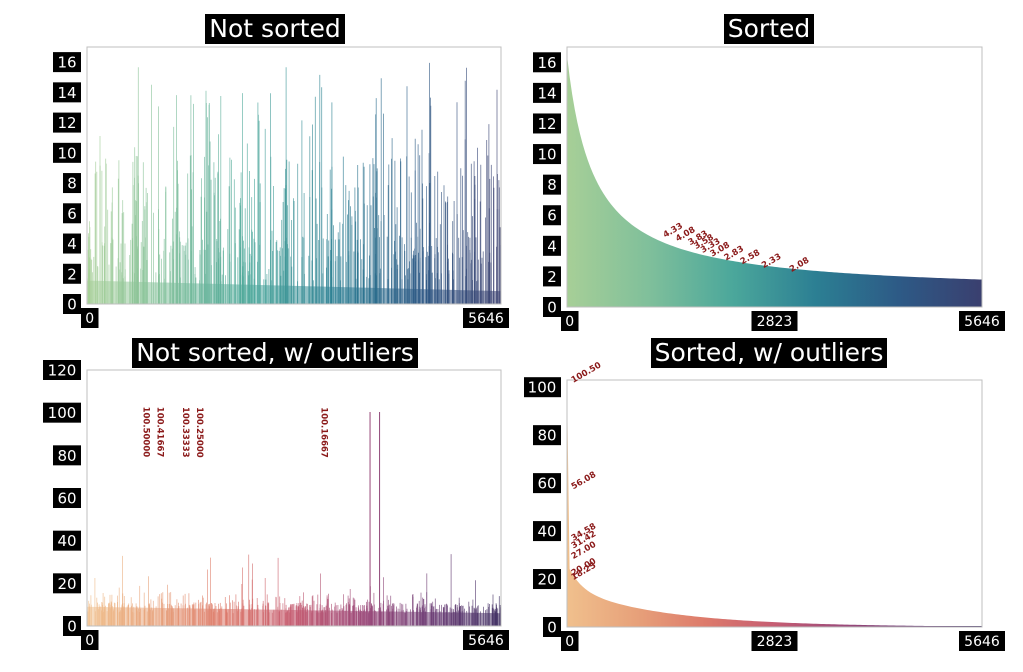  I want to click on value-annotation: 100.41667, so click(159, 432).